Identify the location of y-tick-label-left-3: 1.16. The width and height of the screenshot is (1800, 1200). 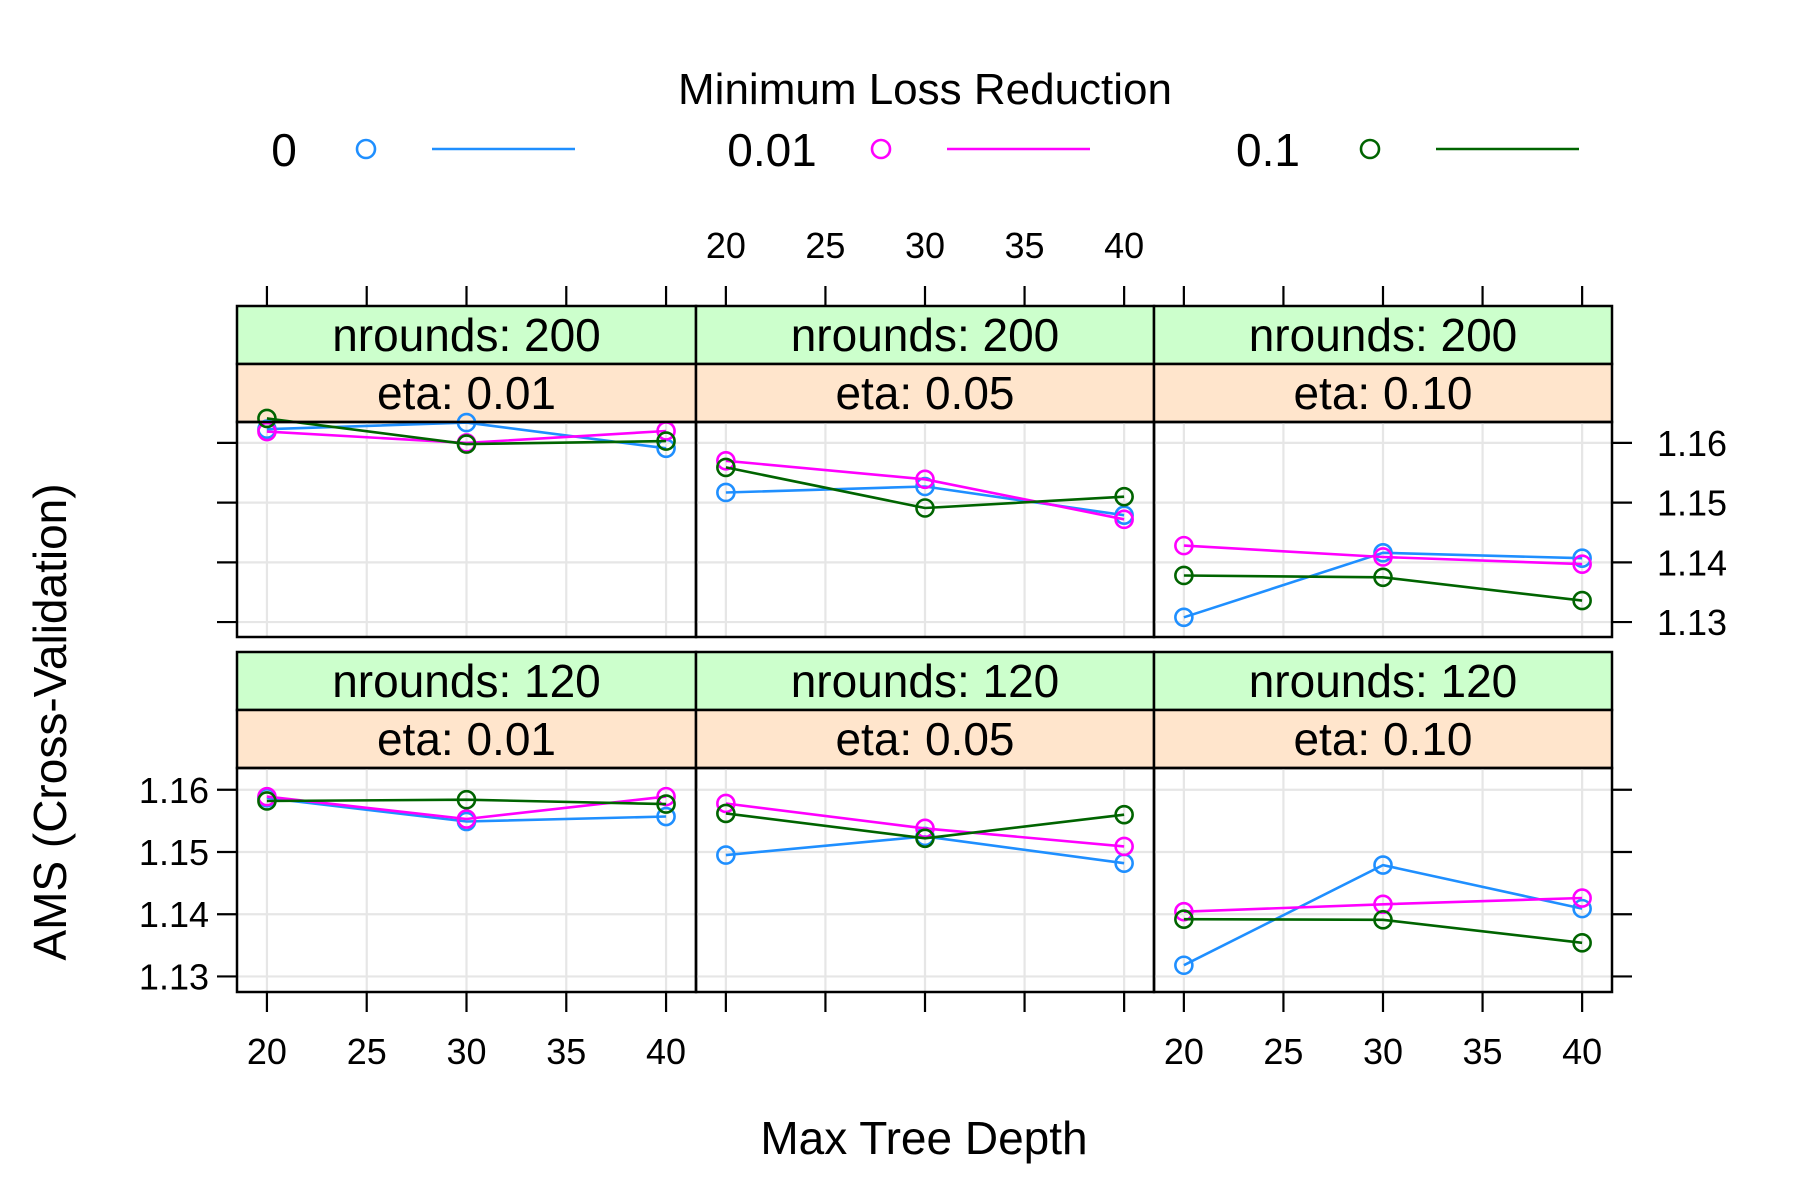
(174, 790).